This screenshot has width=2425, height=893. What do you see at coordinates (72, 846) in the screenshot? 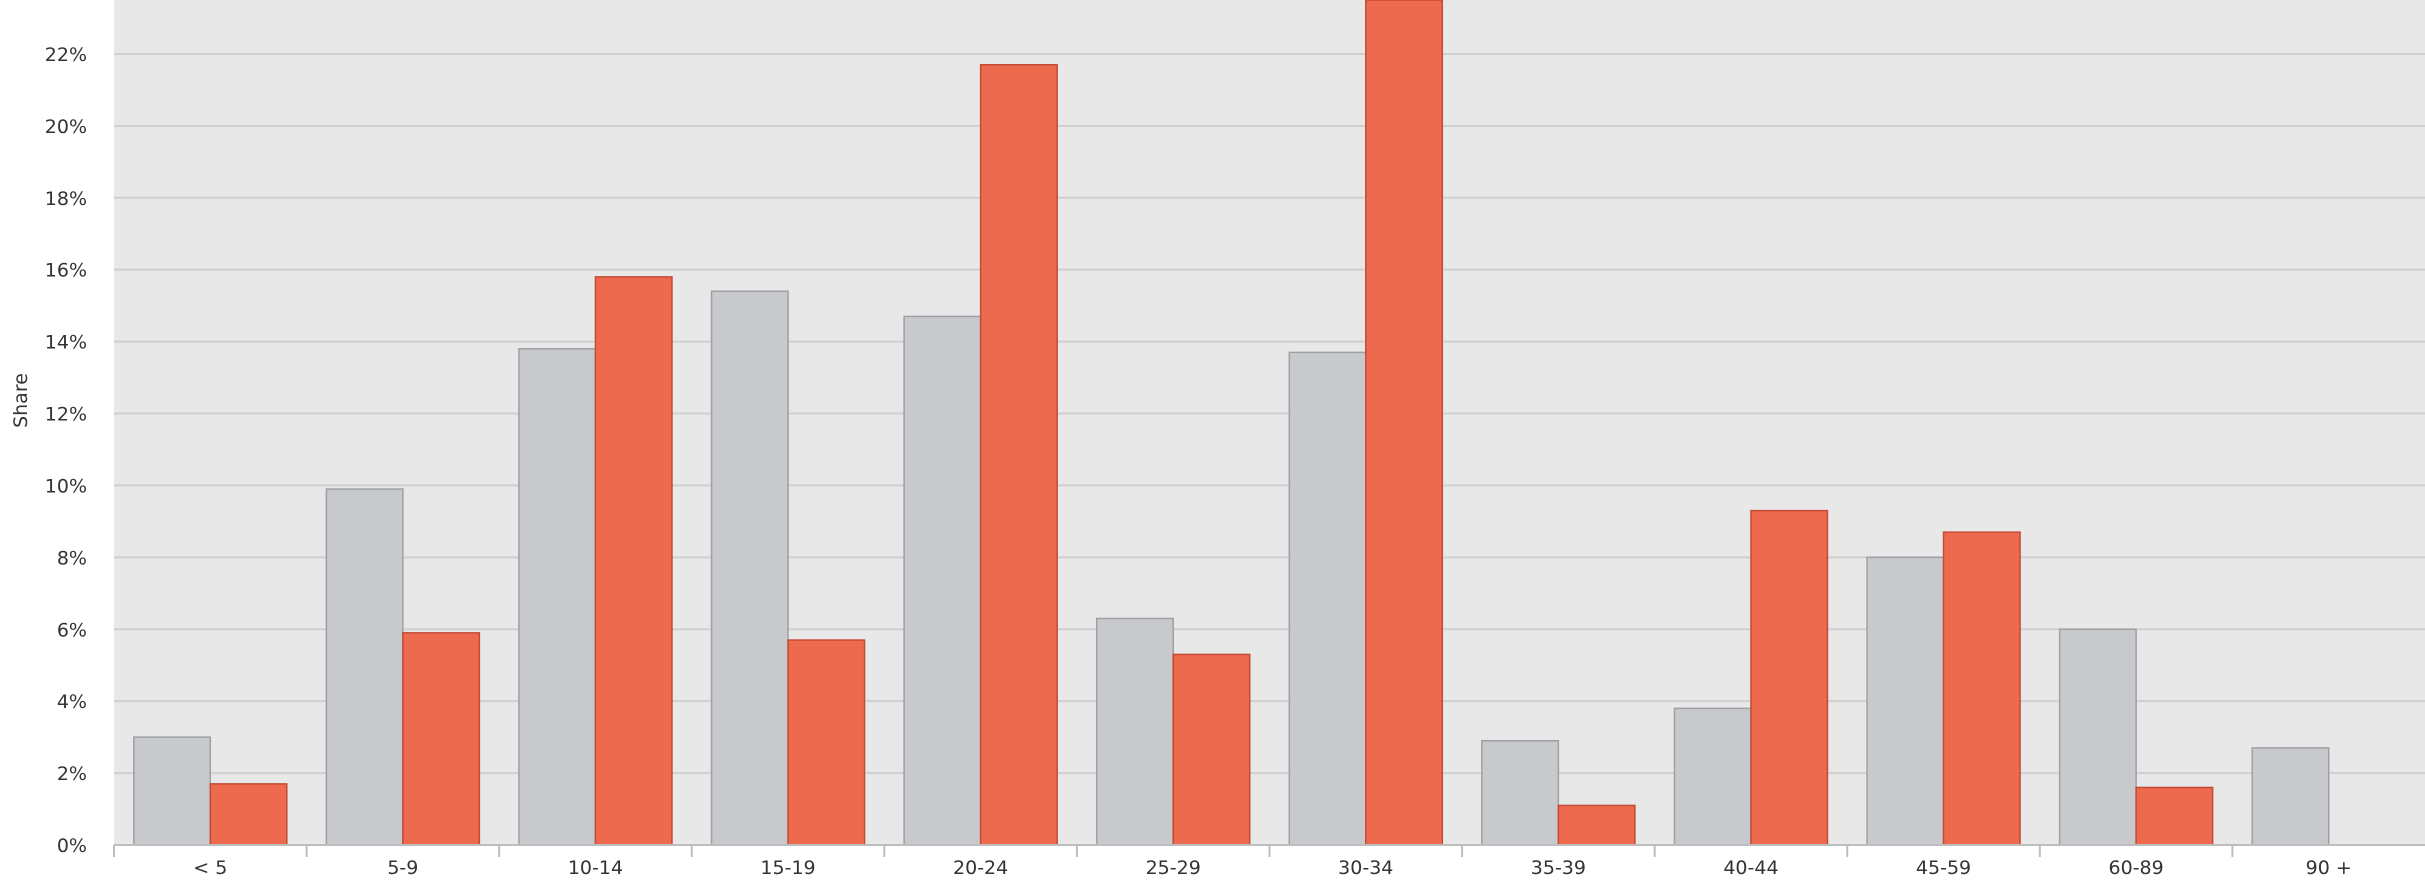
I see `y-tick-label: 0%` at bounding box center [72, 846].